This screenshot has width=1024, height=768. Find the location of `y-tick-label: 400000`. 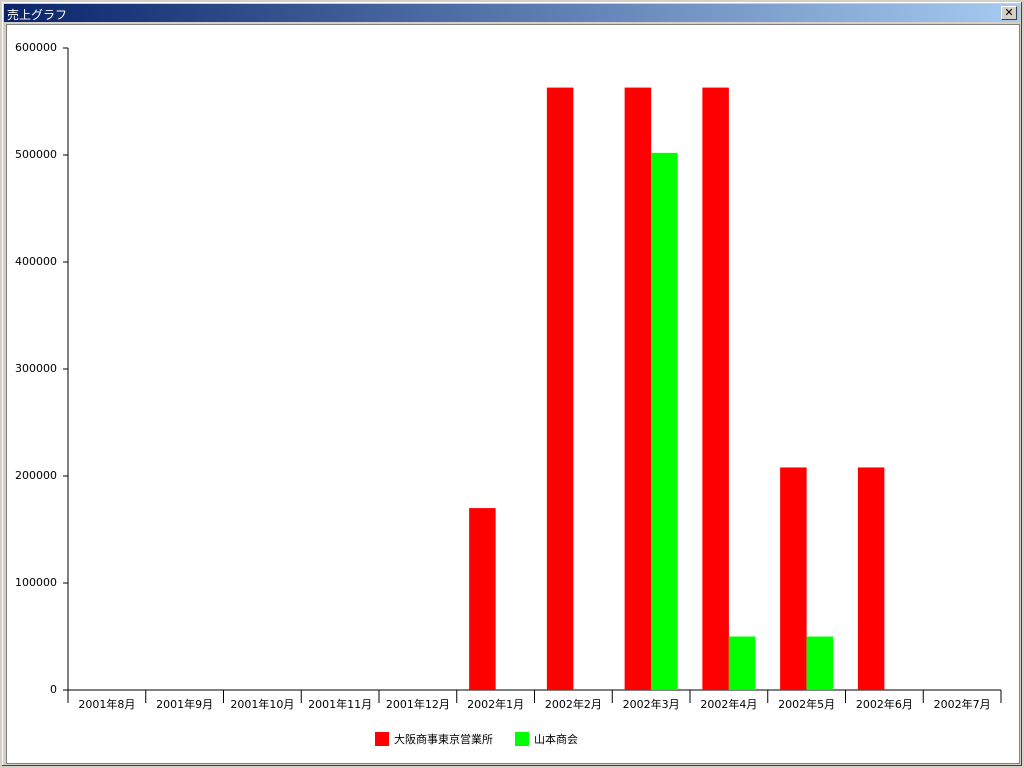

y-tick-label: 400000 is located at coordinates (36, 261).